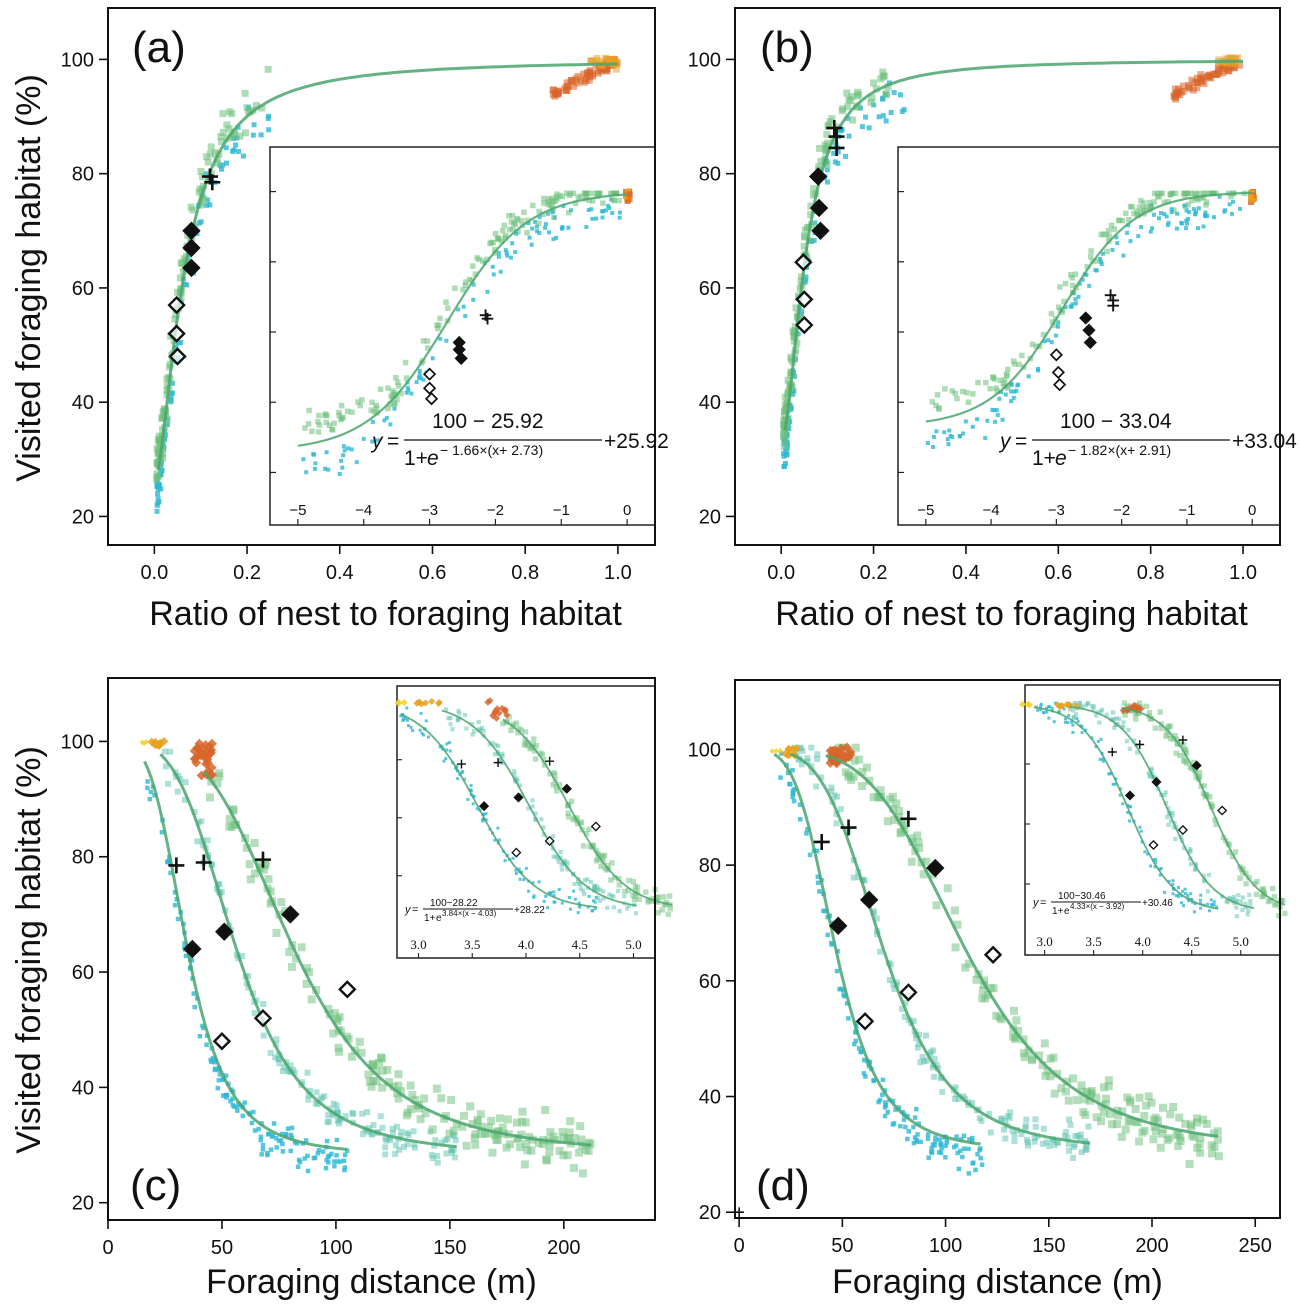 The image size is (1300, 1308). I want to click on inset-marker-diamond-filled, so click(1130, 795).